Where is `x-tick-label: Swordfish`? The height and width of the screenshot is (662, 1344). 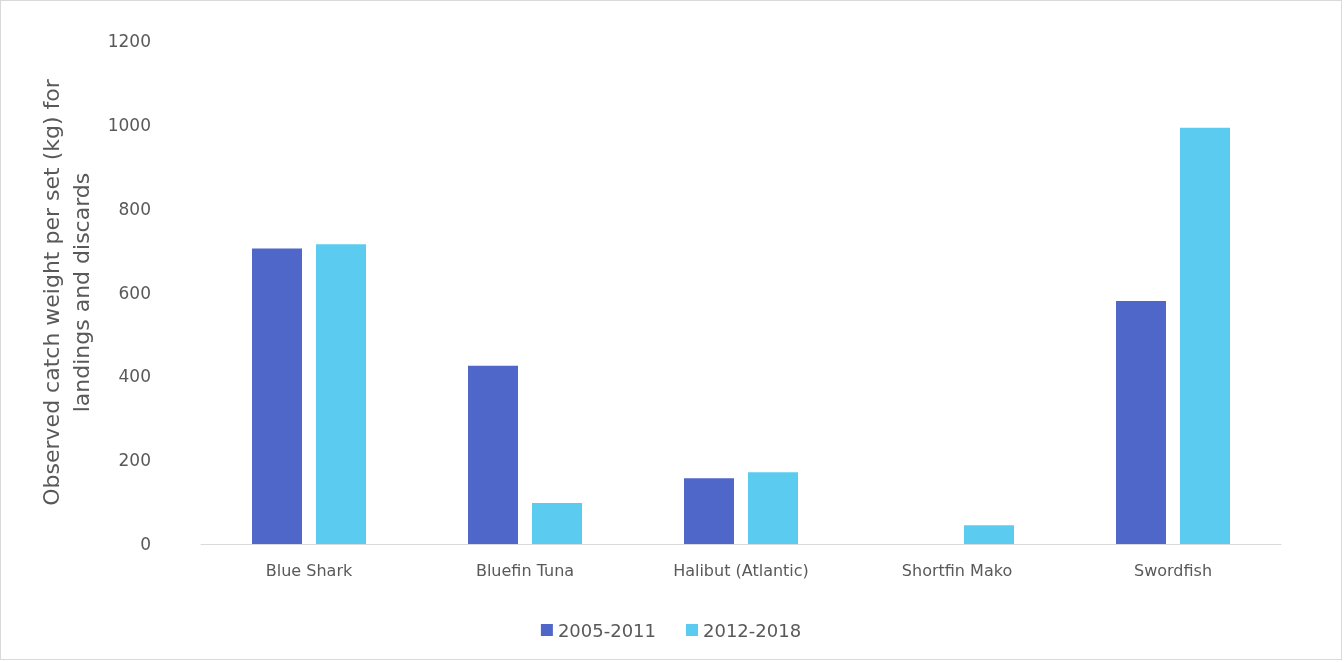 x-tick-label: Swordfish is located at coordinates (1173, 570).